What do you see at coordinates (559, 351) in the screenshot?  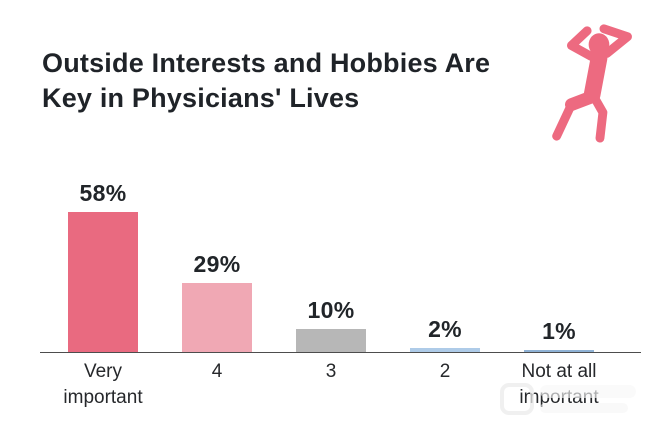 I see `bar-not-at-all-important` at bounding box center [559, 351].